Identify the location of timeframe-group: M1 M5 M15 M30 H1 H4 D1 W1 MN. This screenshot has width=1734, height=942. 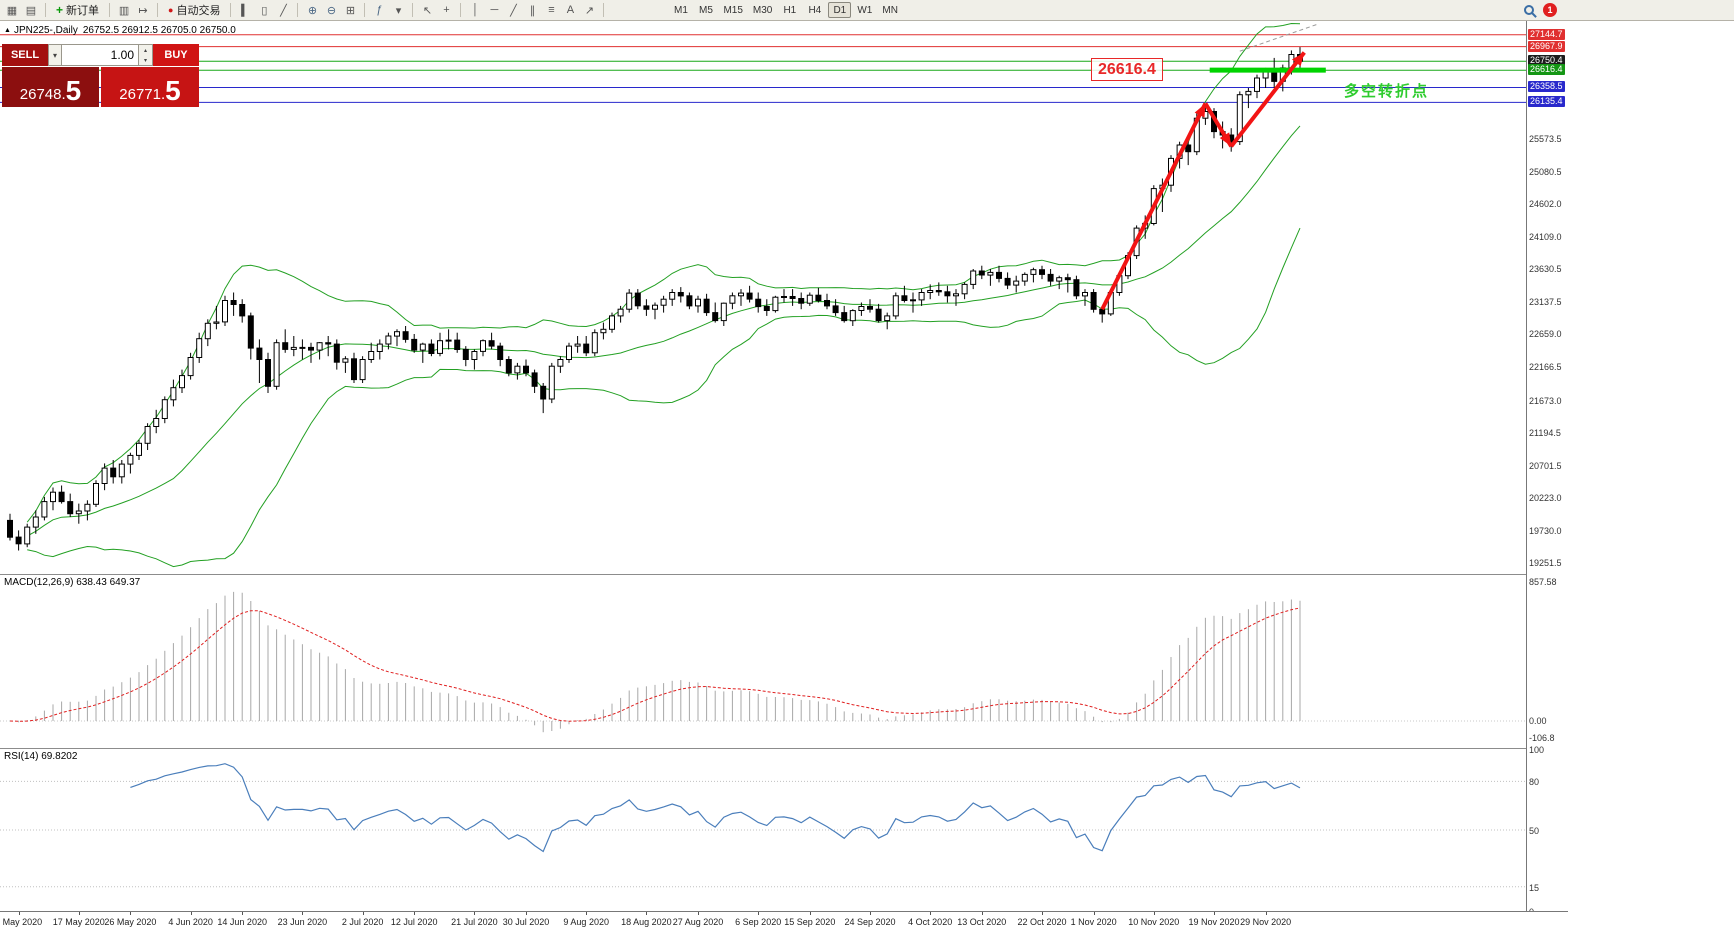
(785, 10).